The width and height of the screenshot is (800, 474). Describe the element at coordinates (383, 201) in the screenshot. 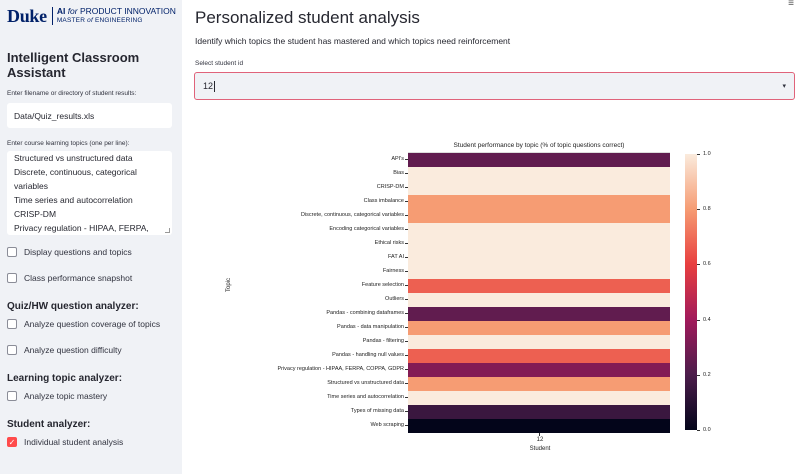

I see `y-tick-label: Class imbalance` at that location.